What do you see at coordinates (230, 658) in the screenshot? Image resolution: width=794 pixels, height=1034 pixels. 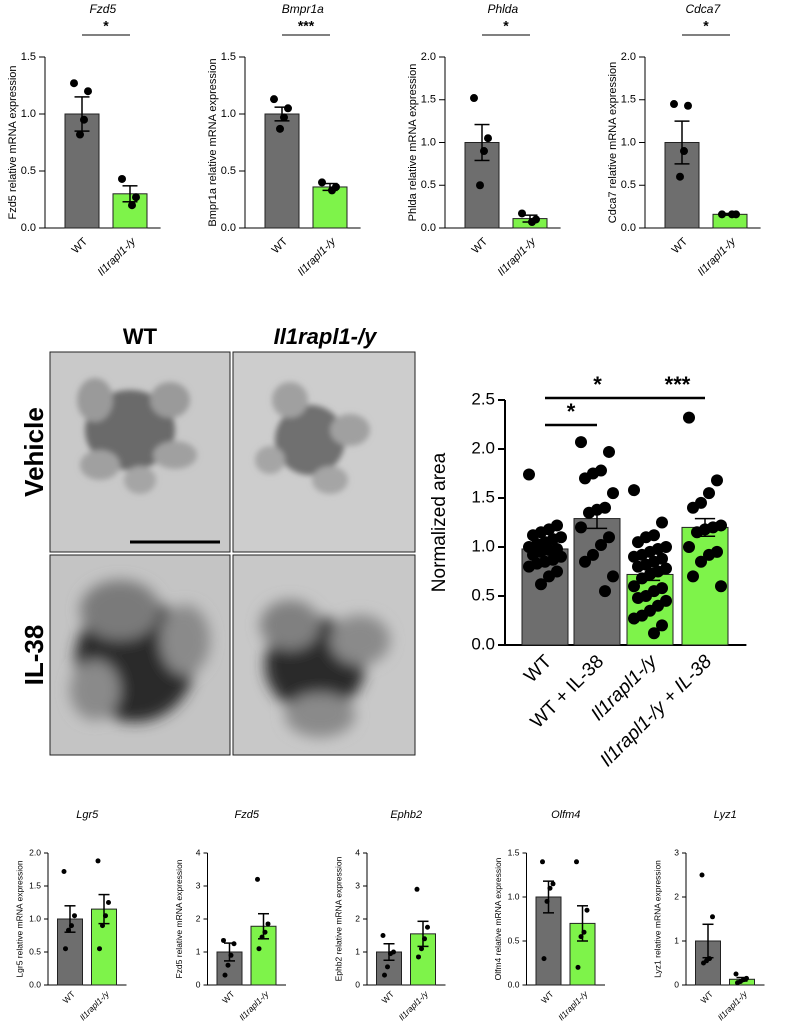 I see `organoid` at bounding box center [230, 658].